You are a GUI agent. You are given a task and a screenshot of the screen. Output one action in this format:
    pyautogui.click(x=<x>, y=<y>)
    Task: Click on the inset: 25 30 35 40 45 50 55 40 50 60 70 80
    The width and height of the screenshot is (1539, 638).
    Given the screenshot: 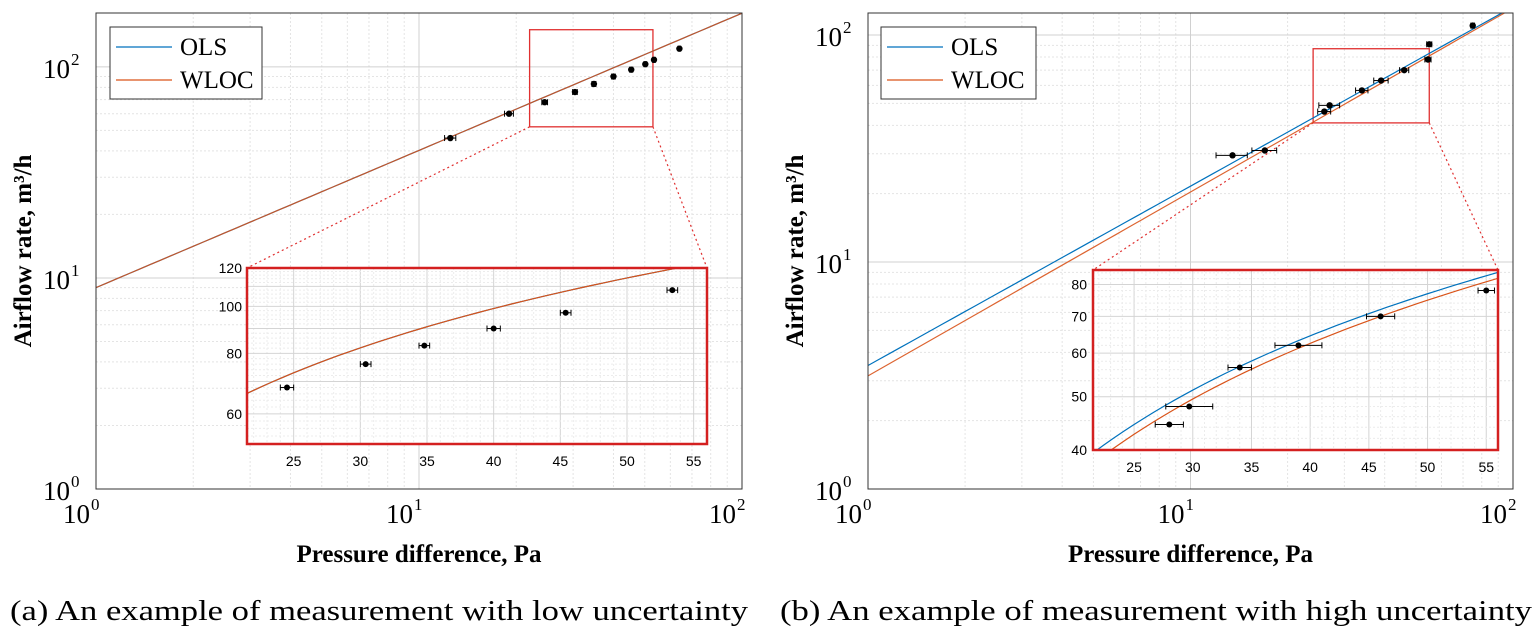 What is the action you would take?
    pyautogui.click(x=1285, y=371)
    